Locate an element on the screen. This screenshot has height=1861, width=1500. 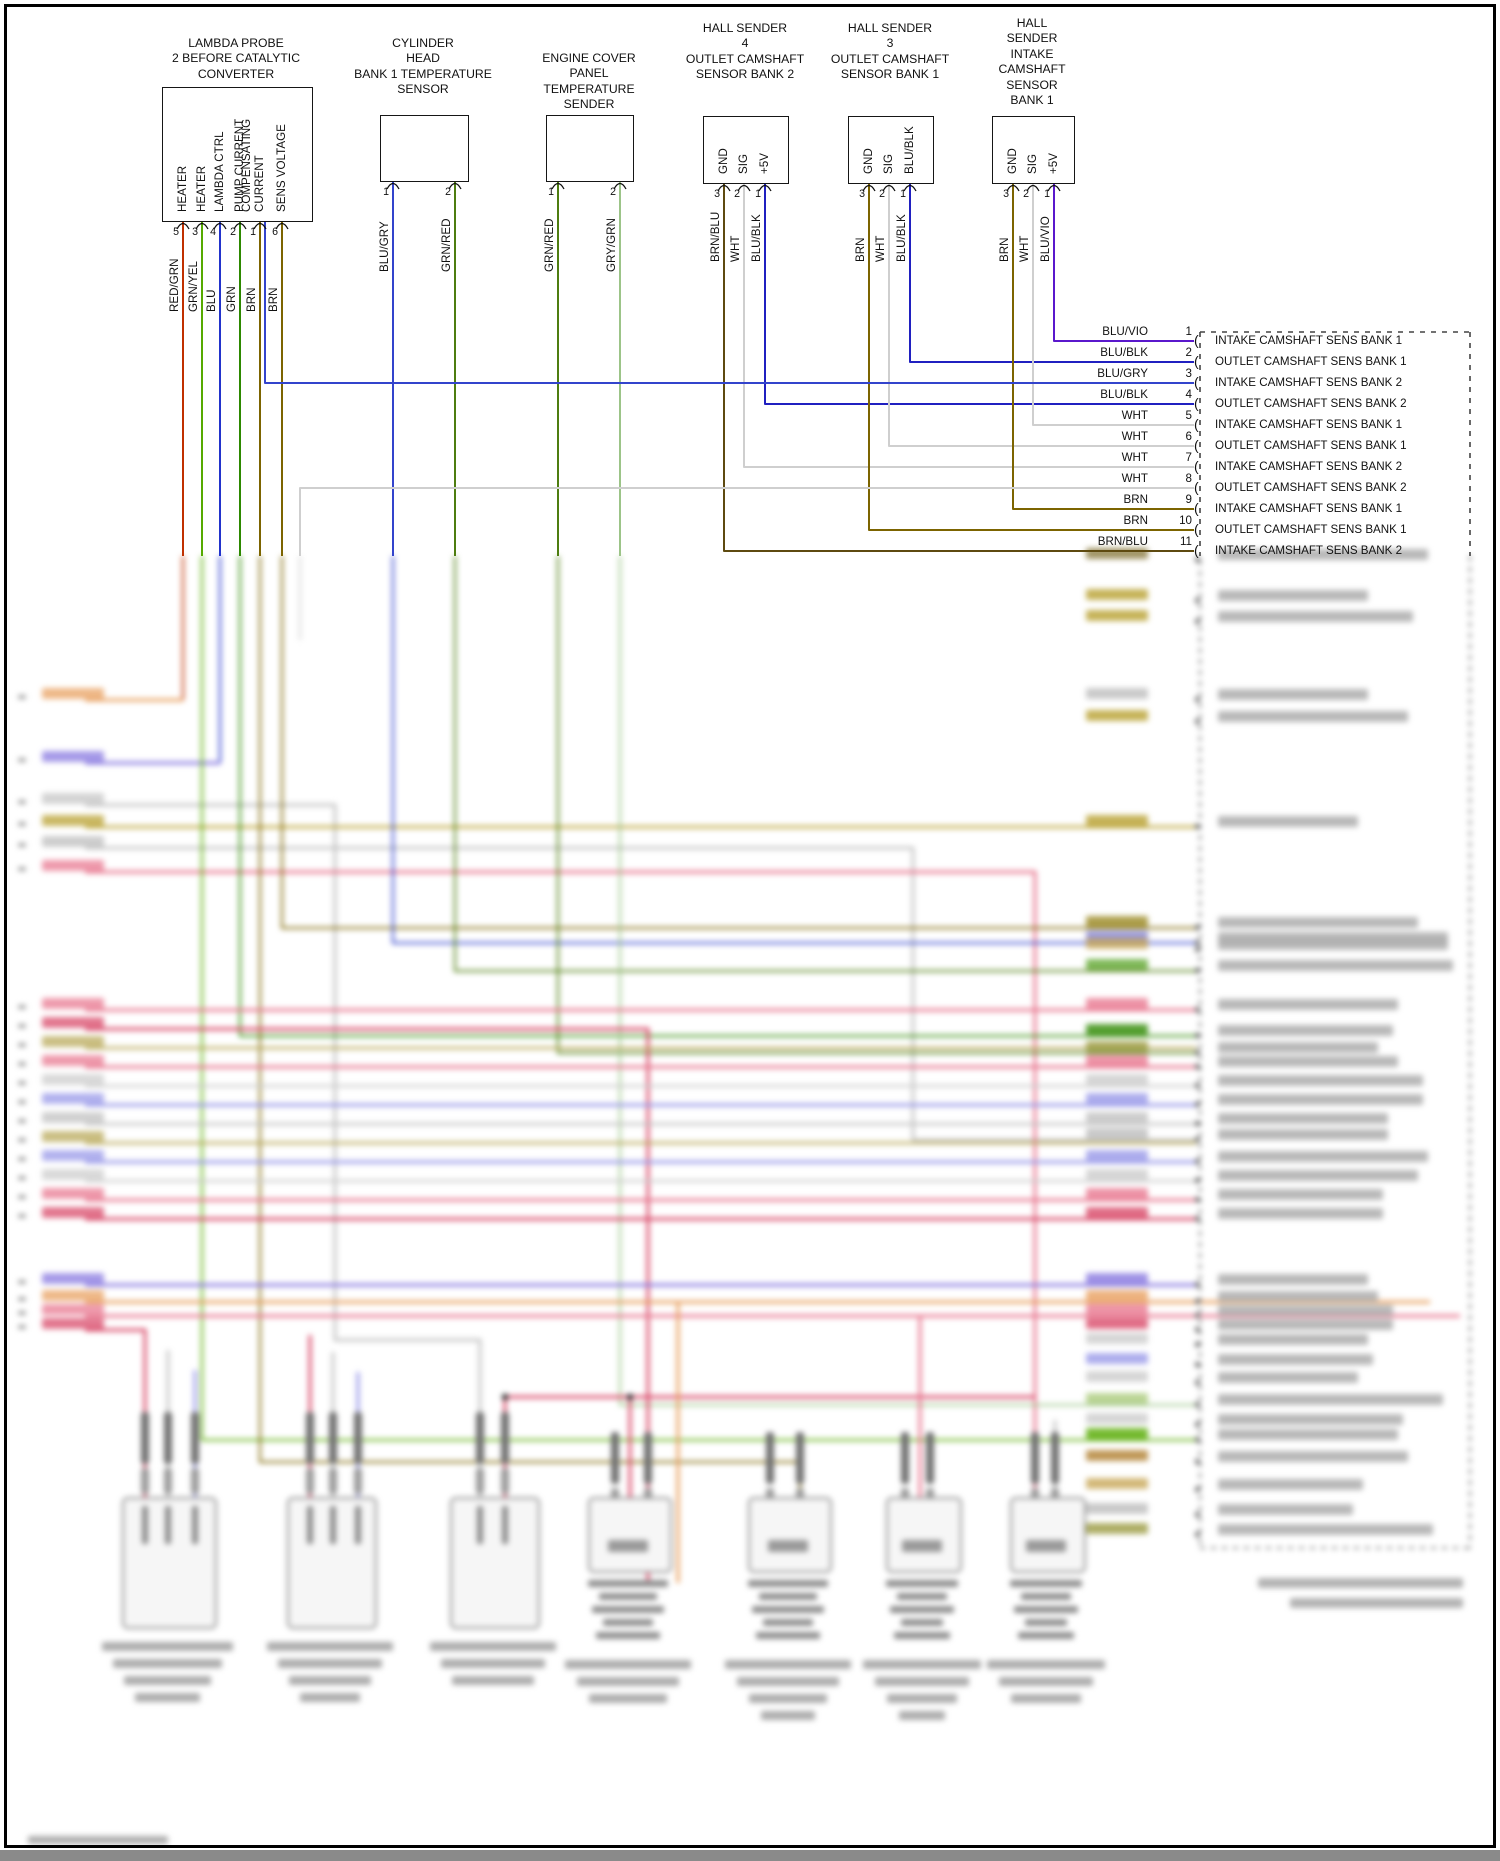
component-title-line: PANEL is located at coordinates (589, 73).